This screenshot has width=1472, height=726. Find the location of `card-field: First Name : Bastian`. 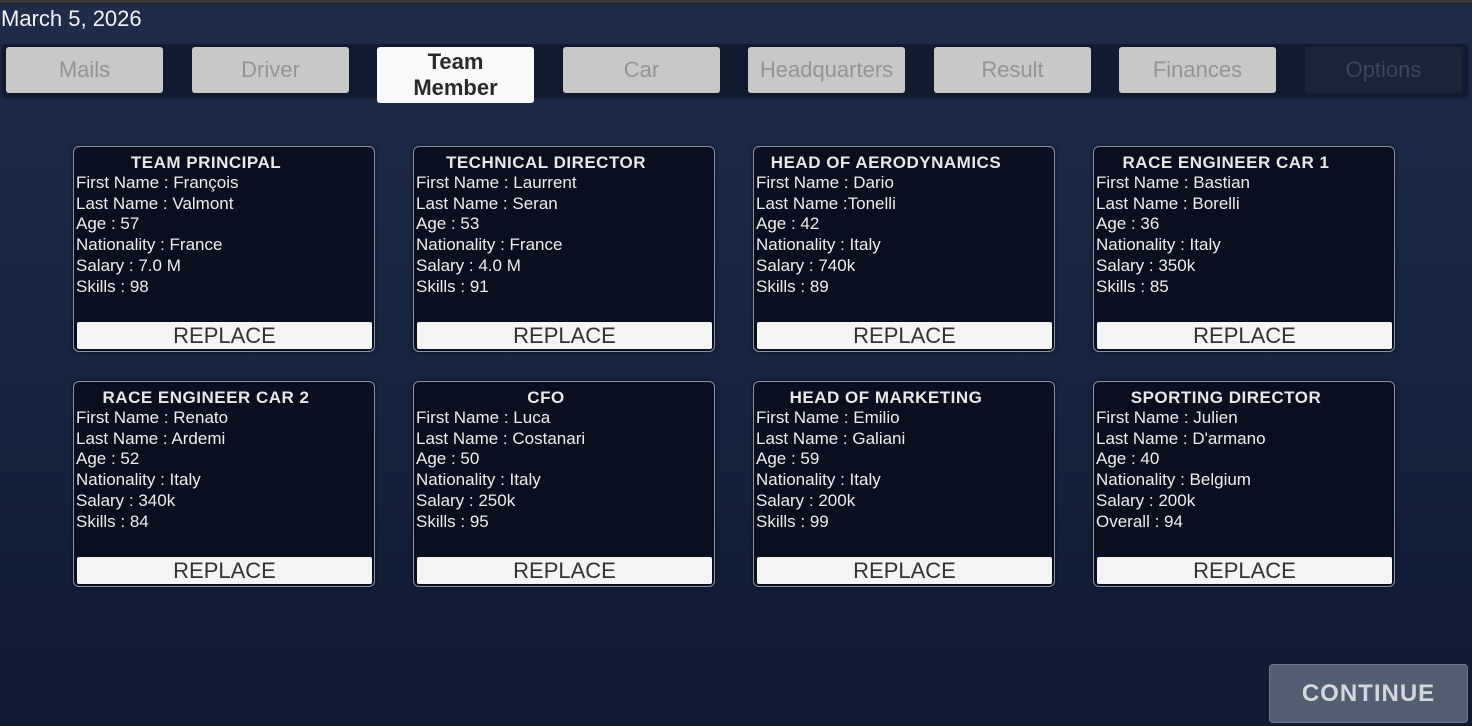

card-field: First Name : Bastian is located at coordinates (1173, 182).